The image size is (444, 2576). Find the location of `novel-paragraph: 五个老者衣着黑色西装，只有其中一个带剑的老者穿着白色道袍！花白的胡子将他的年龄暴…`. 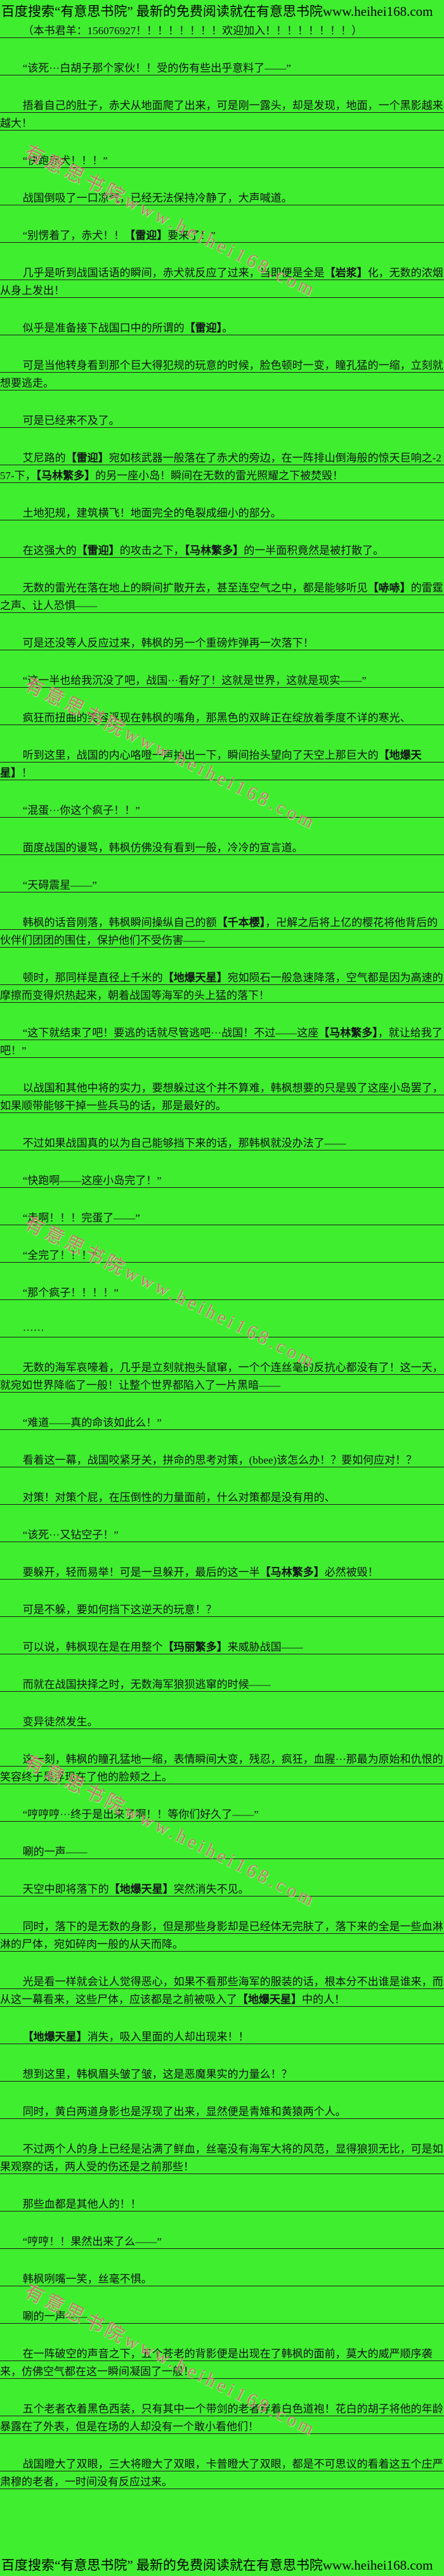

novel-paragraph: 五个老者衣着黑色西装，只有其中一个带剑的老者穿着白色道袍！花白的胡子将他的年龄暴… is located at coordinates (222, 2418).